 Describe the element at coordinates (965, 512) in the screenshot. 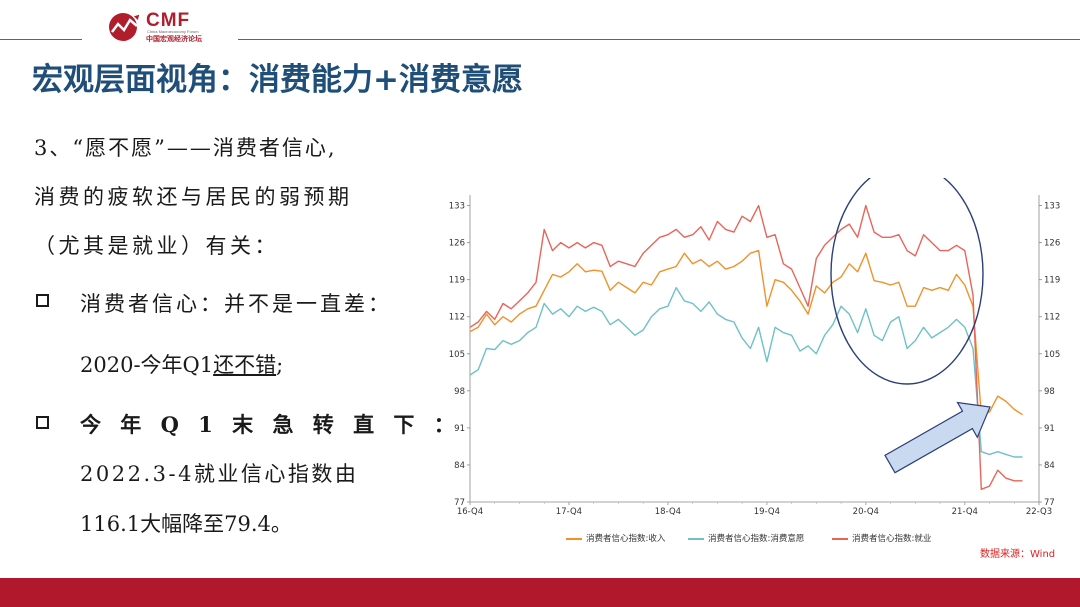

I see `x-tick-label: 21-Q4` at that location.